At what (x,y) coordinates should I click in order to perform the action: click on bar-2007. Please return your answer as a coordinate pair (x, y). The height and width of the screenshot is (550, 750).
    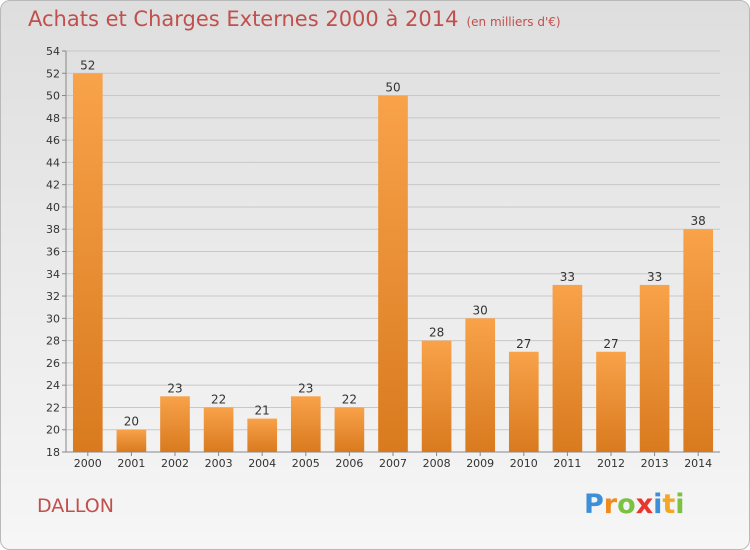
    Looking at the image, I should click on (393, 274).